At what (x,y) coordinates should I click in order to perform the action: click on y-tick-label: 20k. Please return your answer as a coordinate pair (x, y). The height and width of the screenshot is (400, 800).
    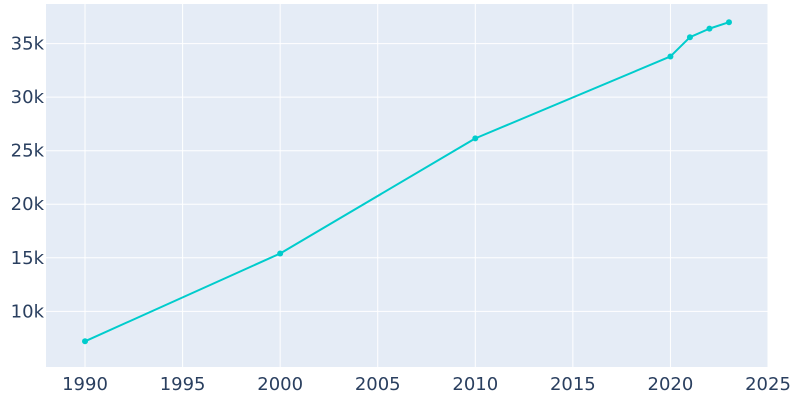
    Looking at the image, I should click on (28, 204).